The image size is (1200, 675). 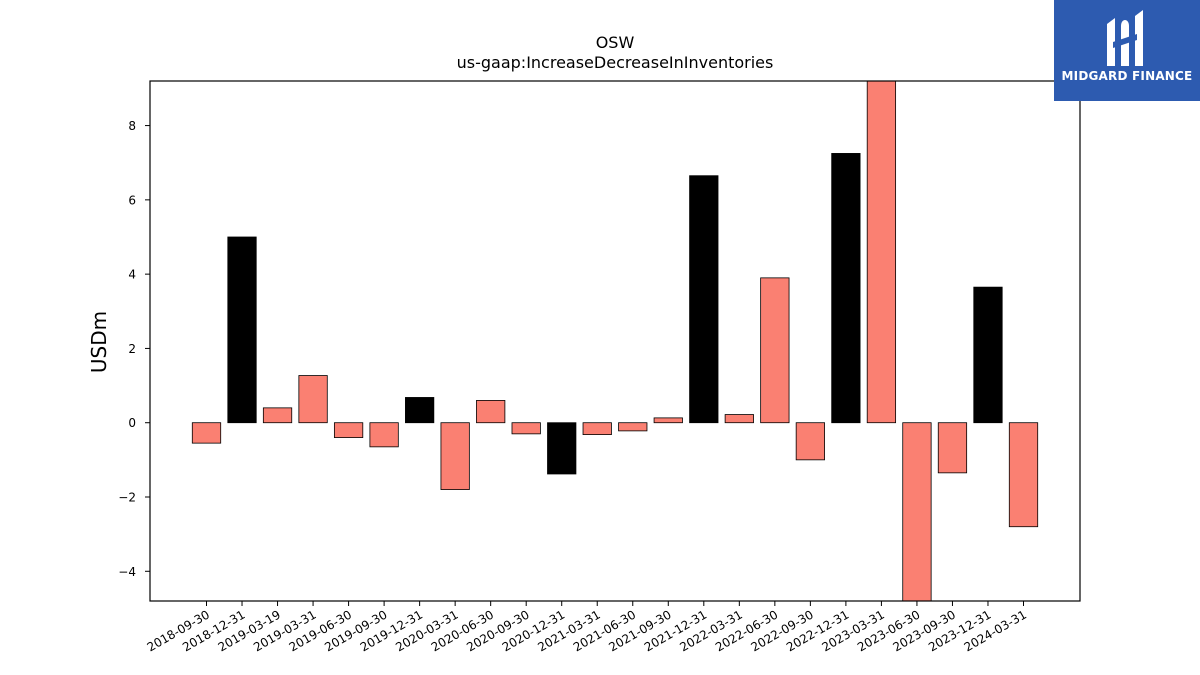 I want to click on y-tick-label: −2, so click(x=127, y=498).